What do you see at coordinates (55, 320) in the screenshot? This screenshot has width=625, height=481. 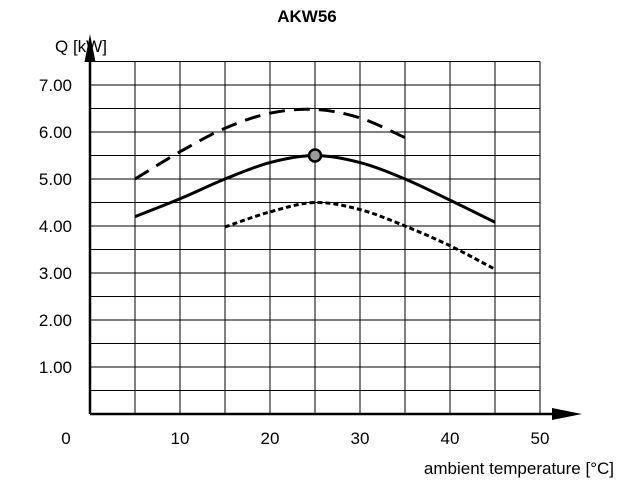 I see `y-tick-label: 2.00` at bounding box center [55, 320].